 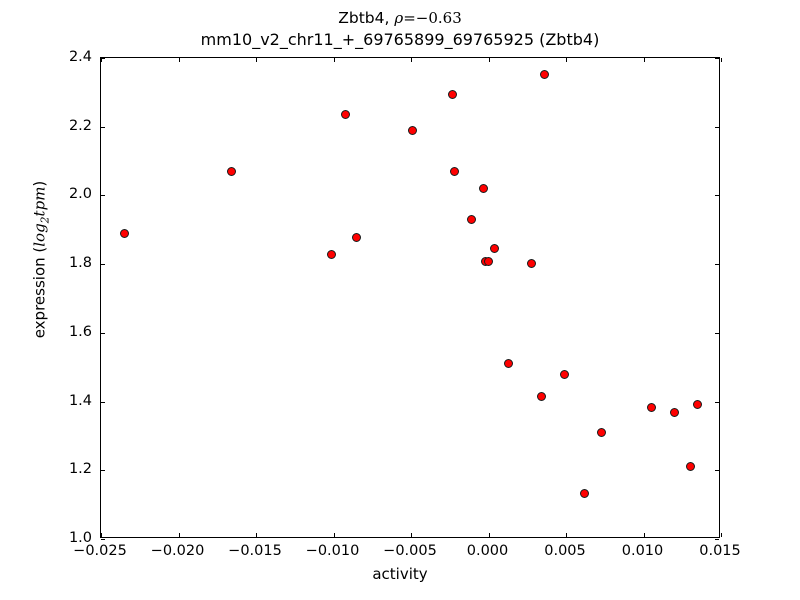 I want to click on x-tick-label: −0.025, so click(x=100, y=551).